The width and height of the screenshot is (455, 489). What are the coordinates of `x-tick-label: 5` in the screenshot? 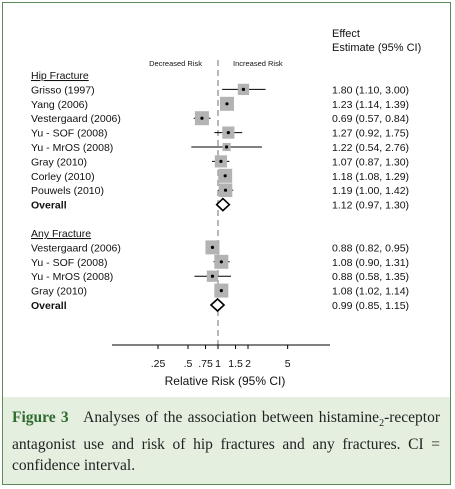 It's located at (288, 364).